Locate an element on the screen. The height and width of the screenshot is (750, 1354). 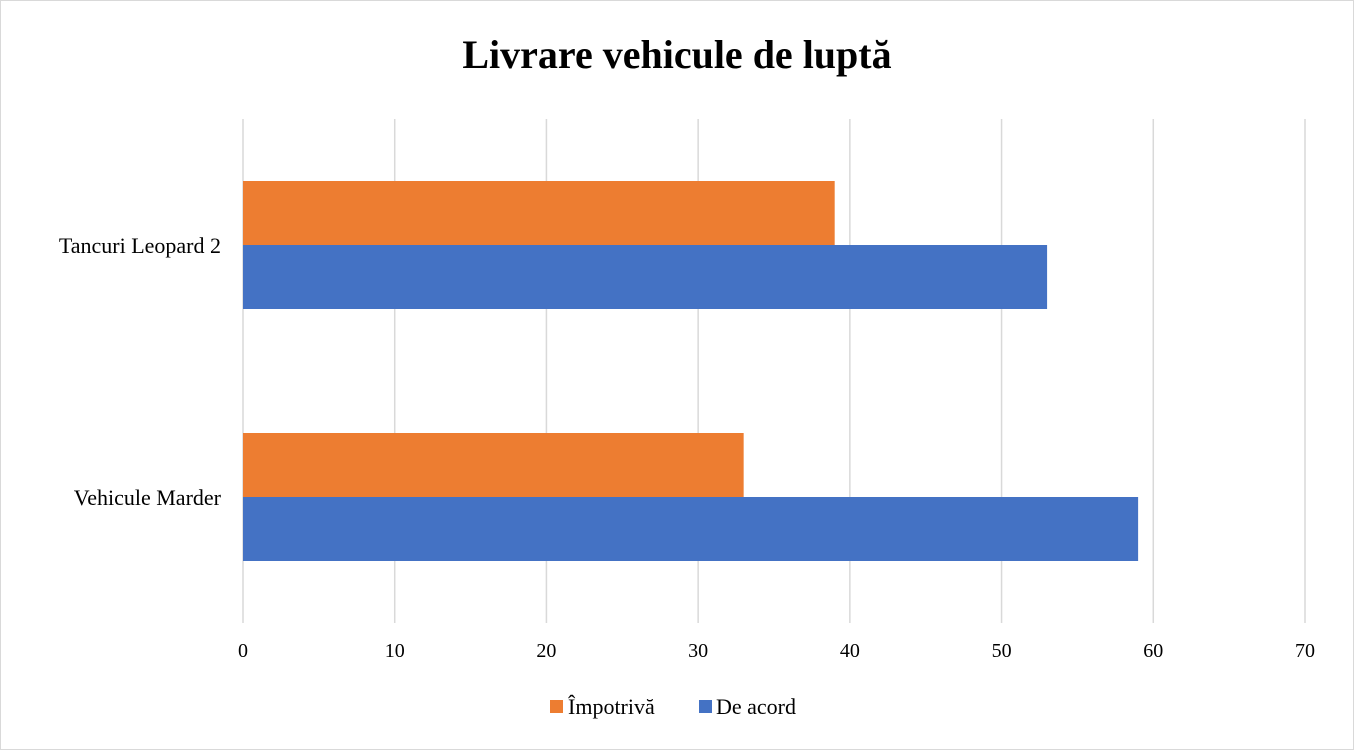
legend: Împotrivă De acord is located at coordinates (673, 706).